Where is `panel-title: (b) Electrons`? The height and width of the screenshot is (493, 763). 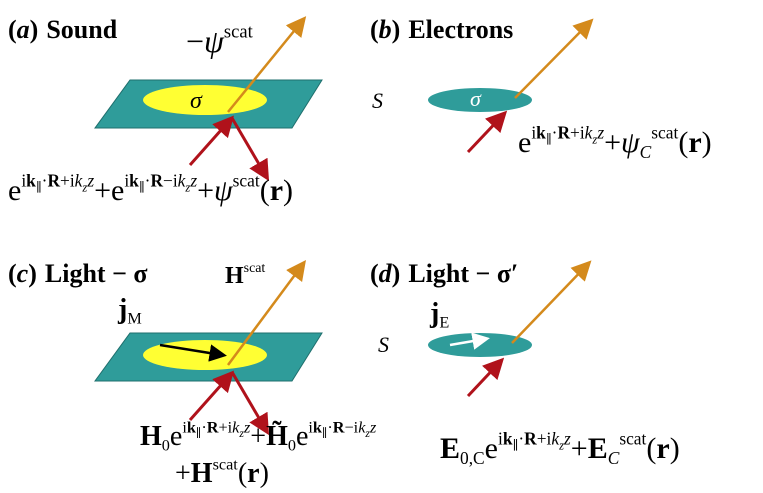
panel-title: (b) Electrons is located at coordinates (441, 29).